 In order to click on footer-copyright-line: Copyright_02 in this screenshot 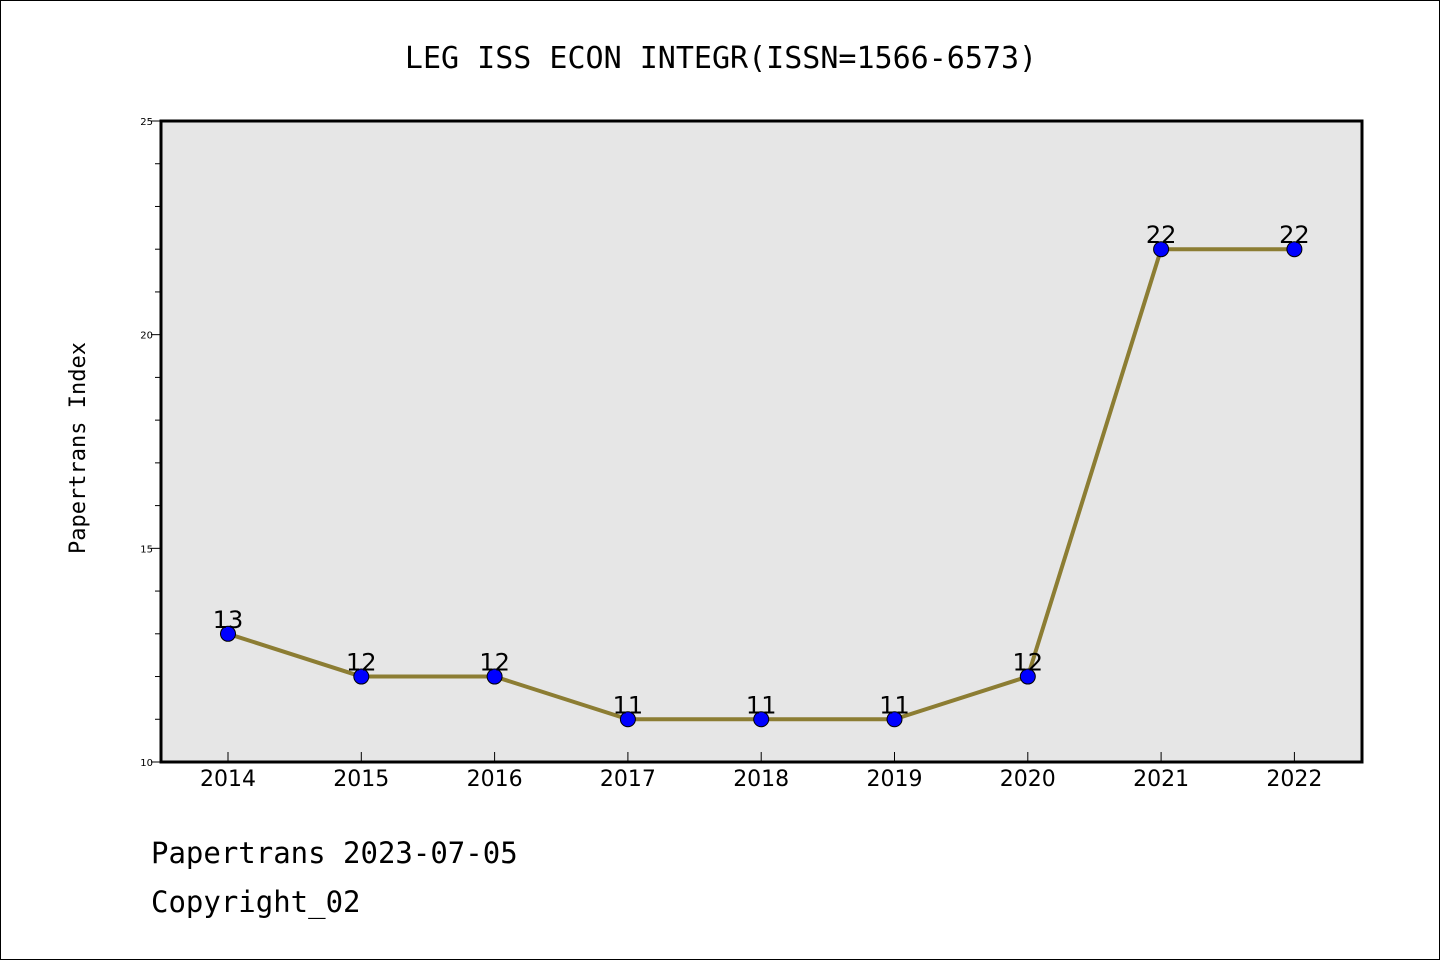, I will do `click(256, 902)`.